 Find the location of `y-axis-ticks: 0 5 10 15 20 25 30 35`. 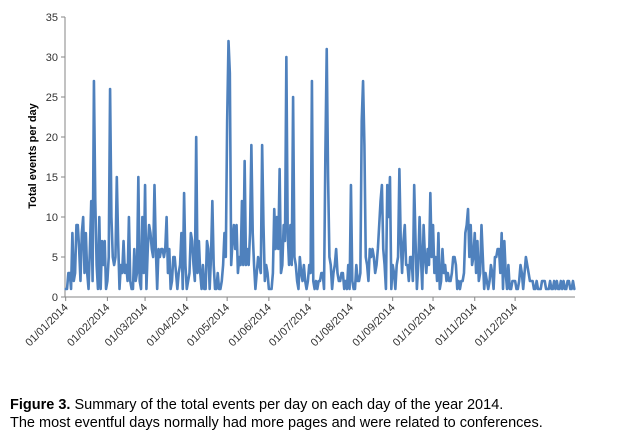

y-axis-ticks: 0 5 10 15 20 25 30 35 is located at coordinates (55, 158).